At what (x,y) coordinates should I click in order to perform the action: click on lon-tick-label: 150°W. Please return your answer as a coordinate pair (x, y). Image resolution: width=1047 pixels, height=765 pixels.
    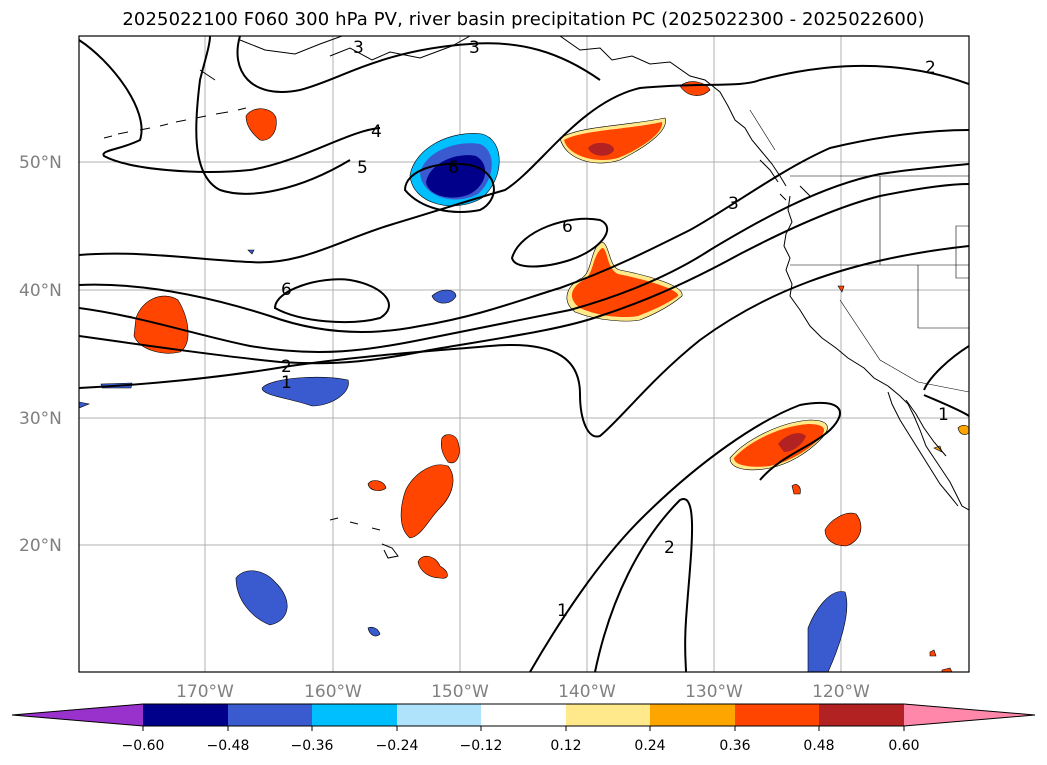
    Looking at the image, I should click on (460, 692).